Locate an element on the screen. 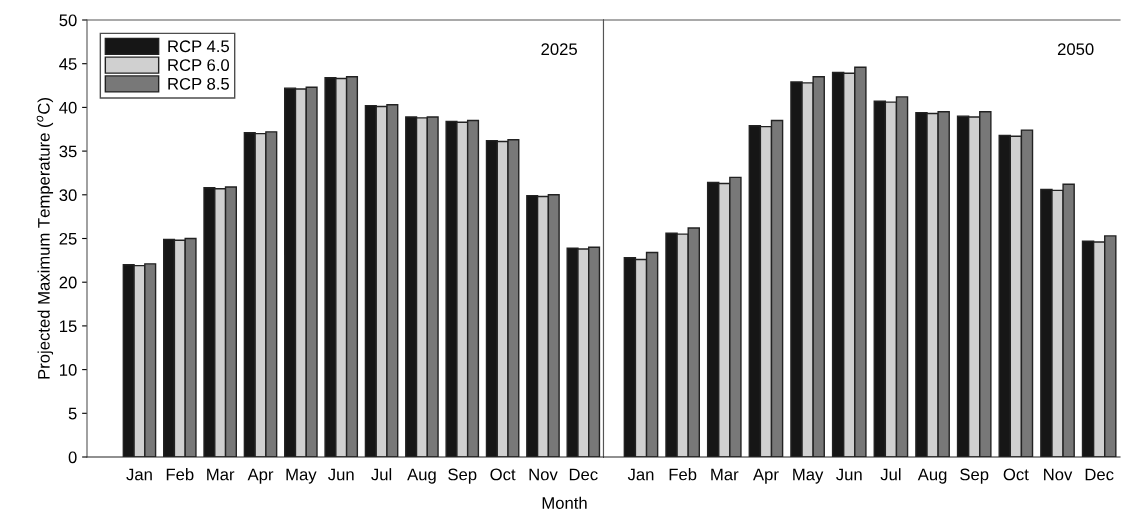 The image size is (1129, 520). y-tick-label: 35 is located at coordinates (68, 151).